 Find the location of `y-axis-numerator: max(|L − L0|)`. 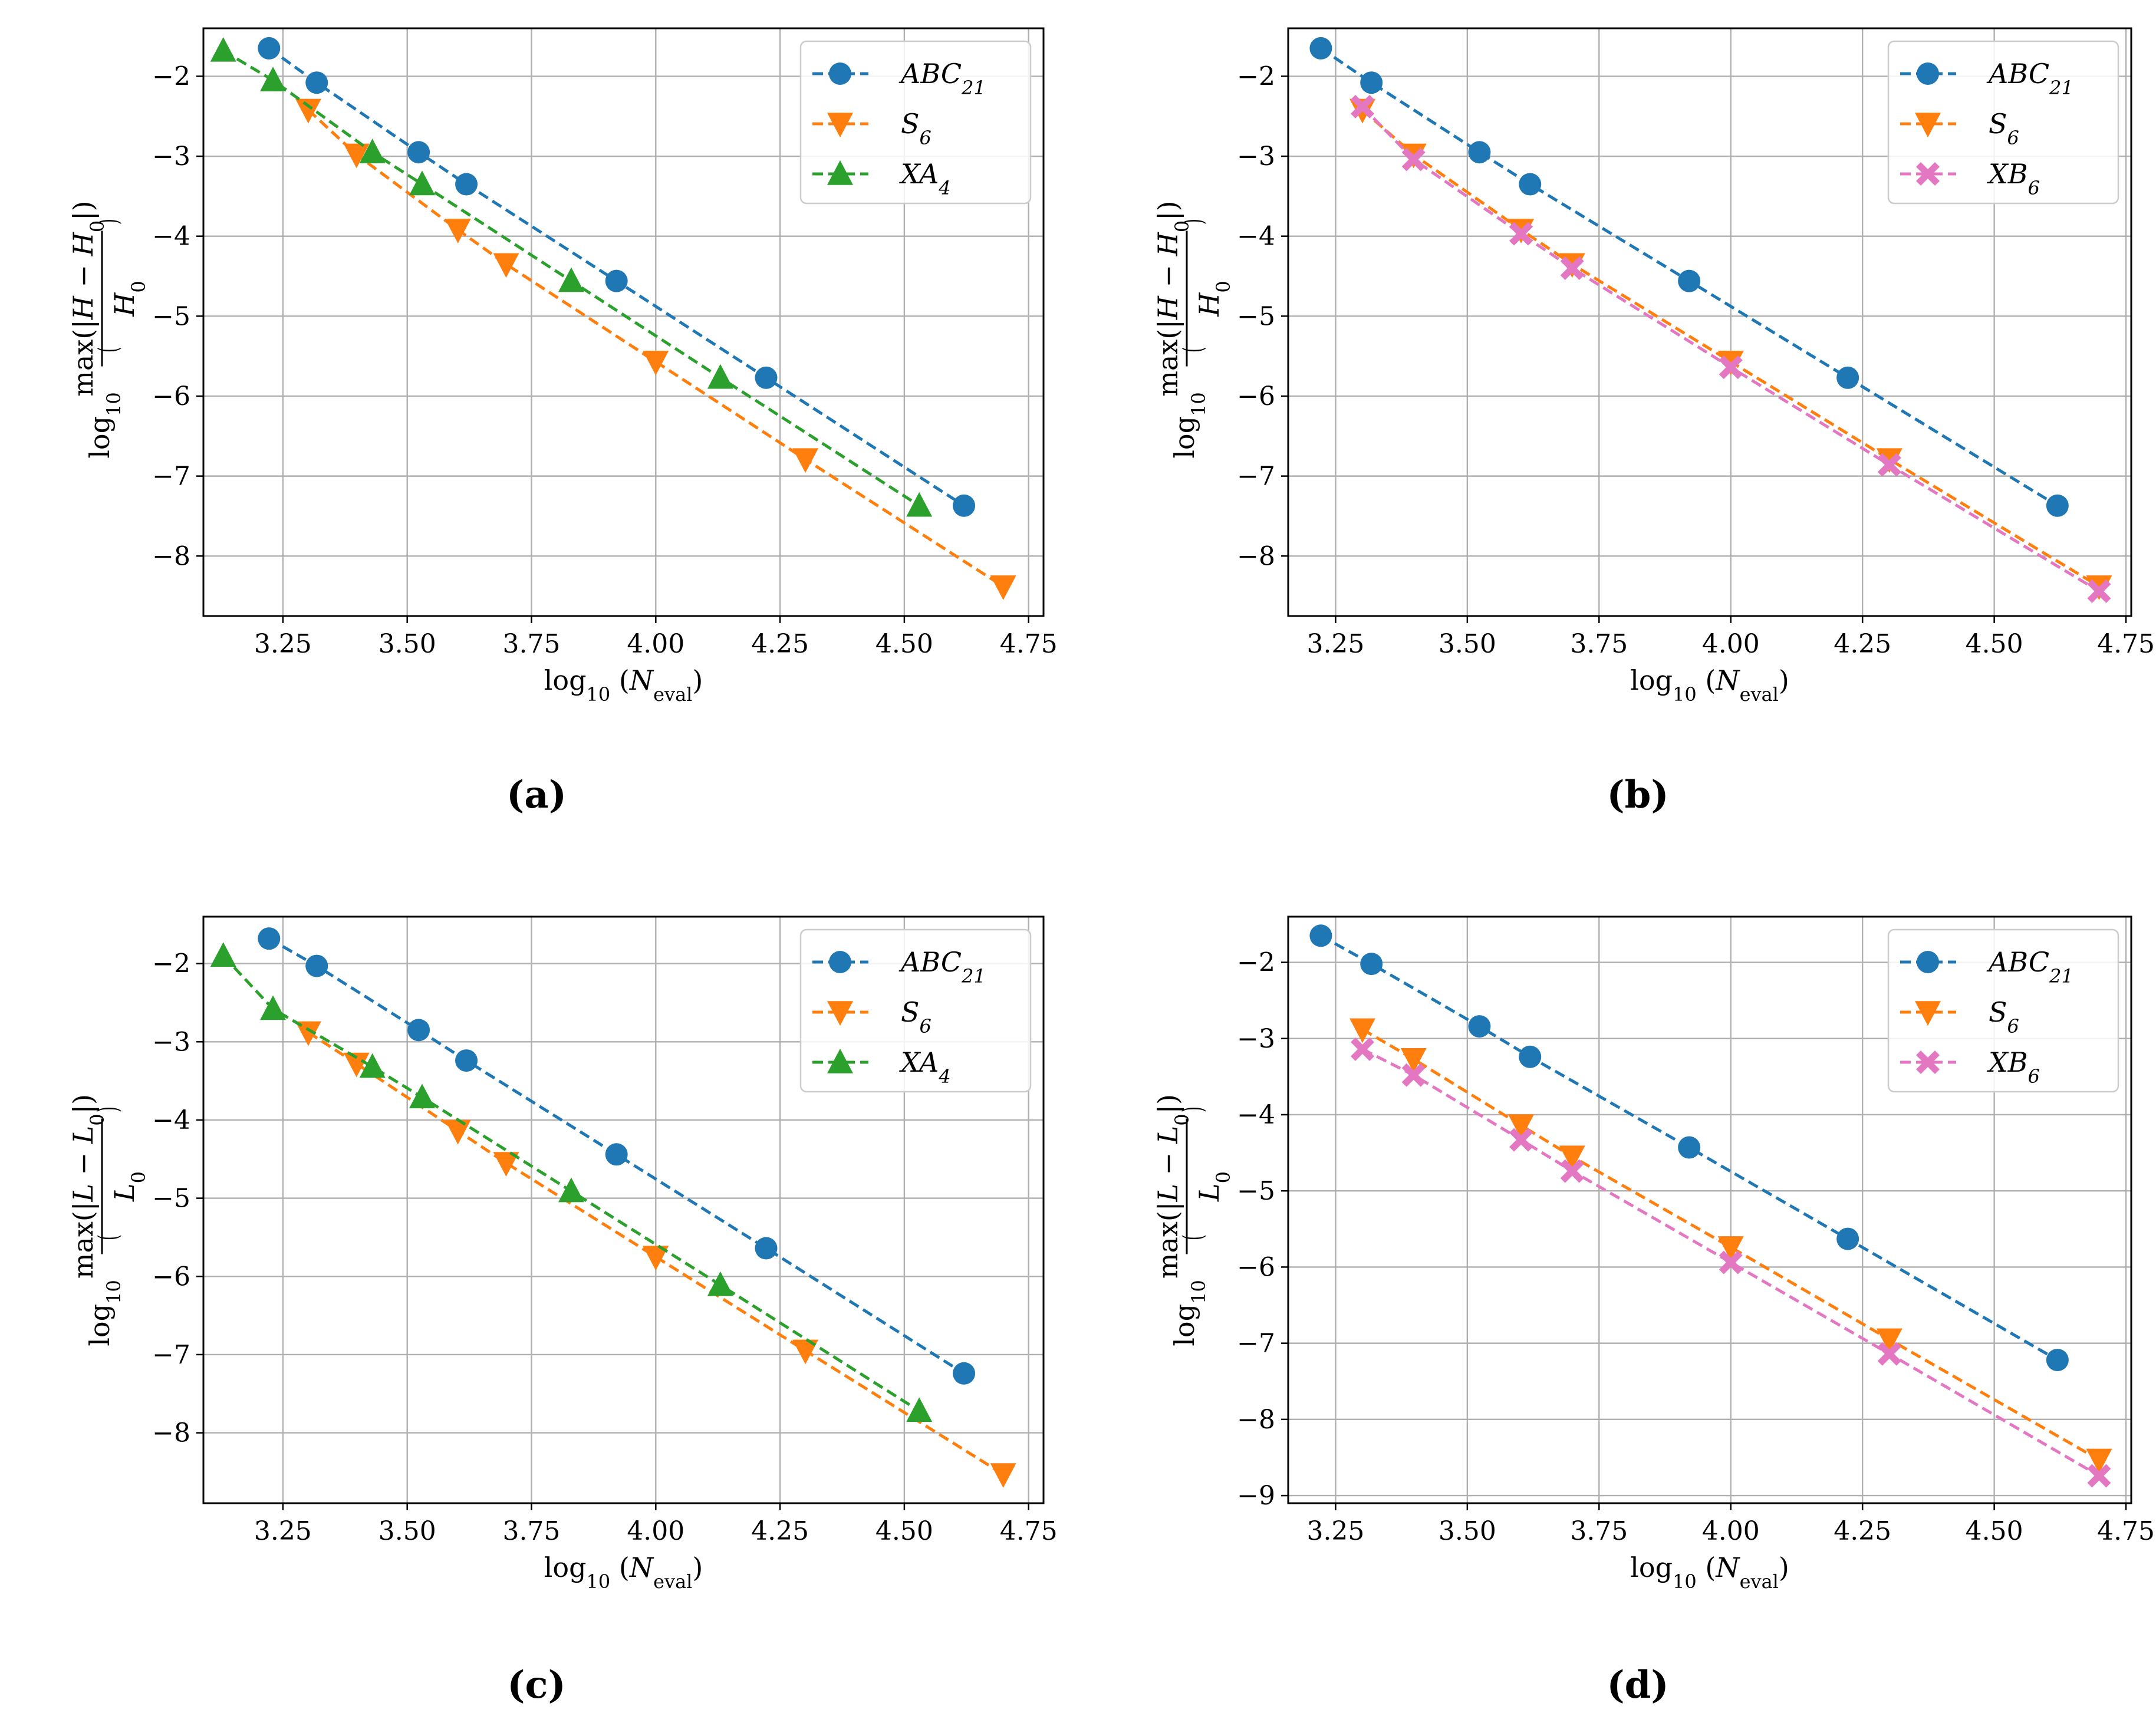

y-axis-numerator: max(|L − L0|) is located at coordinates (1173, 1186).